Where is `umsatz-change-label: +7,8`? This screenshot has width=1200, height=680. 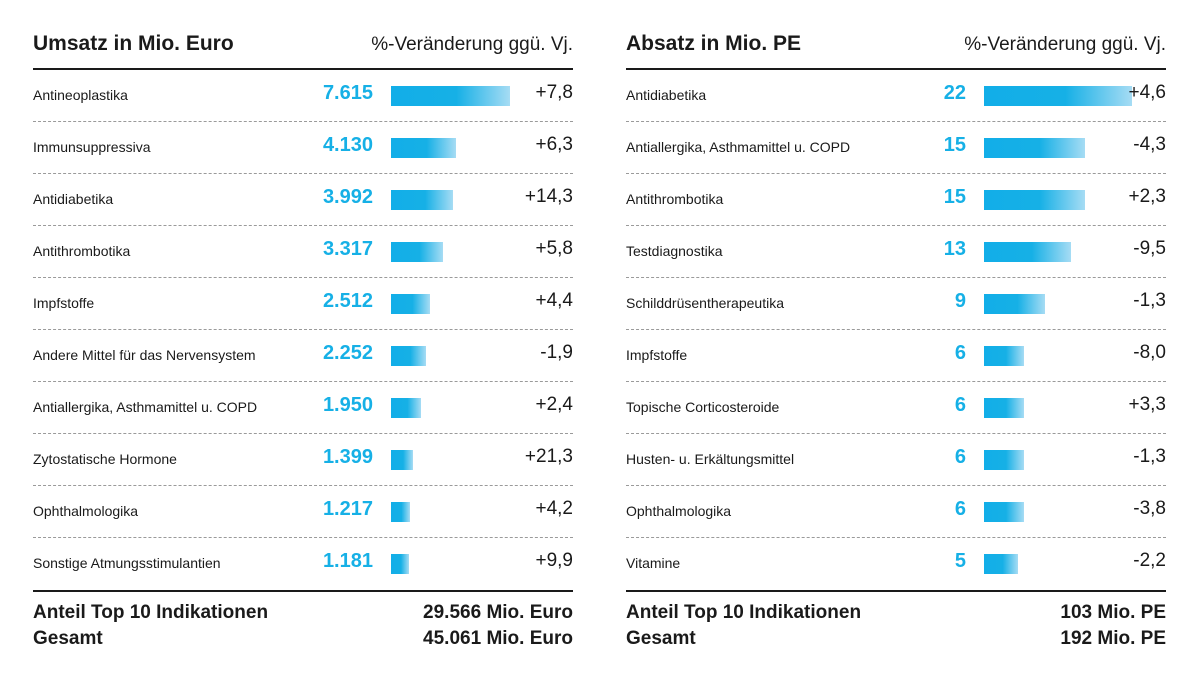 umsatz-change-label: +7,8 is located at coordinates (554, 92).